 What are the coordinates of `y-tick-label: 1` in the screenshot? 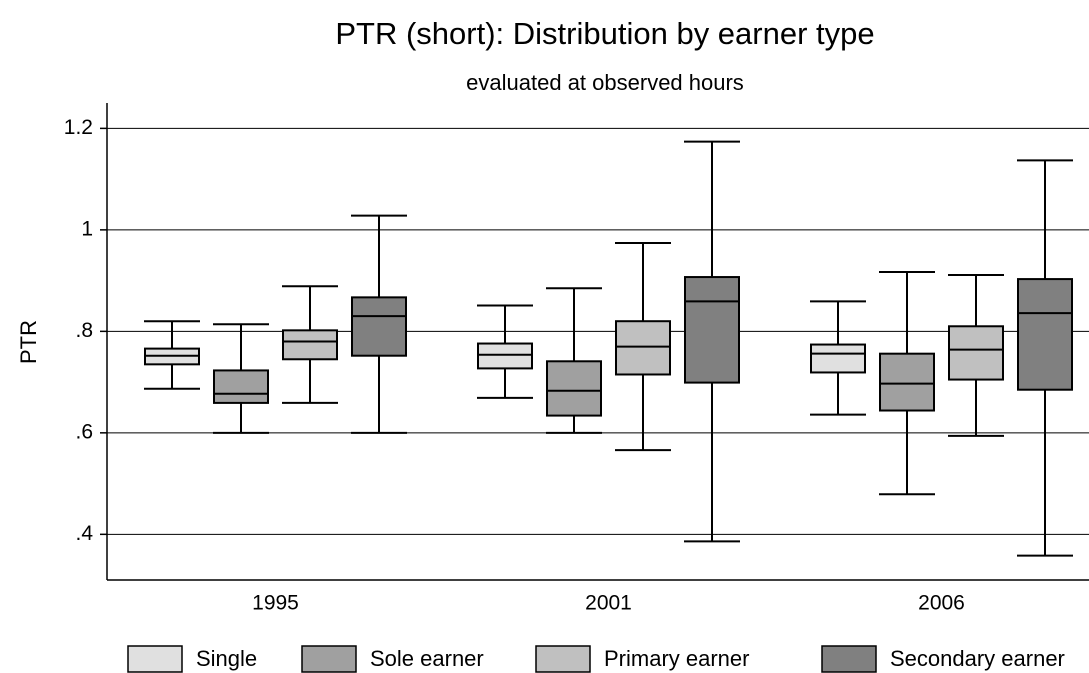 It's located at (87, 228).